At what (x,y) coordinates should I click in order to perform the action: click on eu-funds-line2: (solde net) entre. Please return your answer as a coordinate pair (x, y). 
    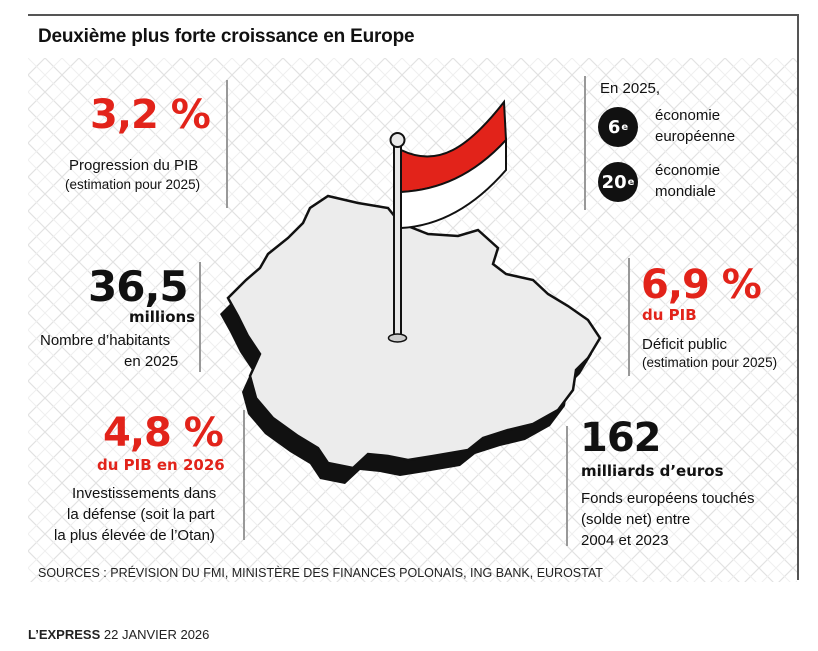
    Looking at the image, I should click on (636, 519).